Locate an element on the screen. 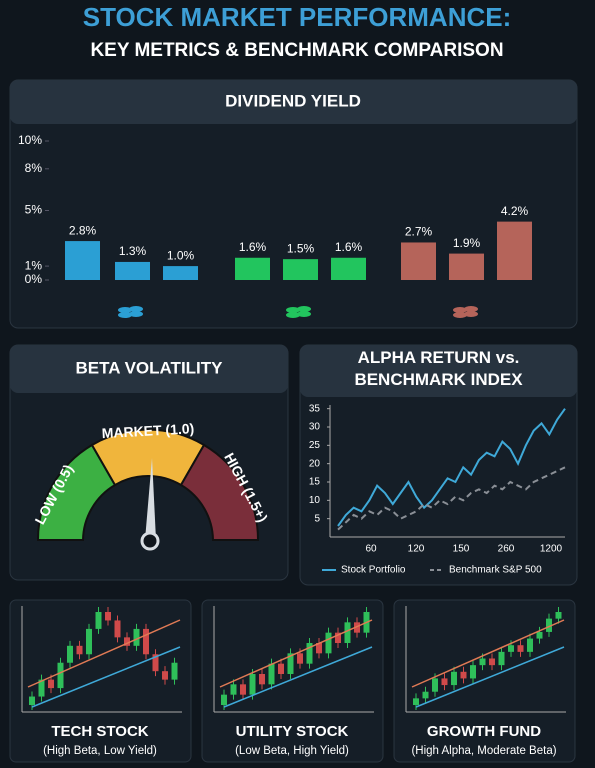 This screenshot has width=595, height=768. y-tick-label: 10% is located at coordinates (30, 140).